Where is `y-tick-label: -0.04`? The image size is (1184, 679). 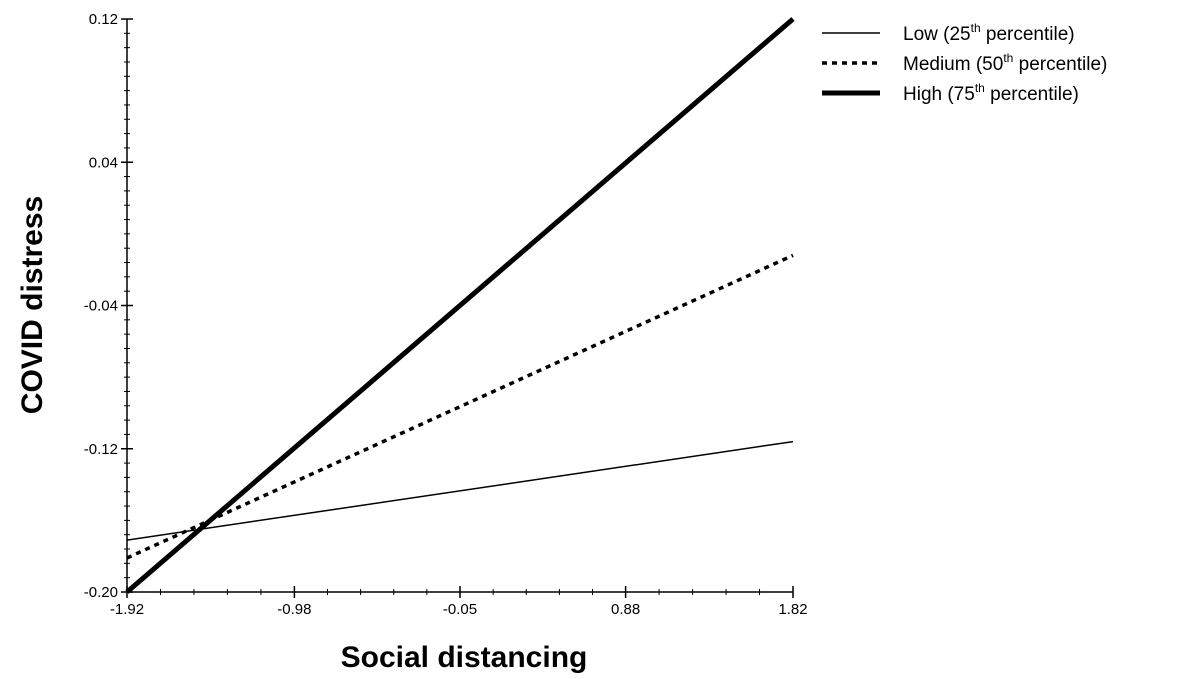
y-tick-label: -0.04 is located at coordinates (101, 306).